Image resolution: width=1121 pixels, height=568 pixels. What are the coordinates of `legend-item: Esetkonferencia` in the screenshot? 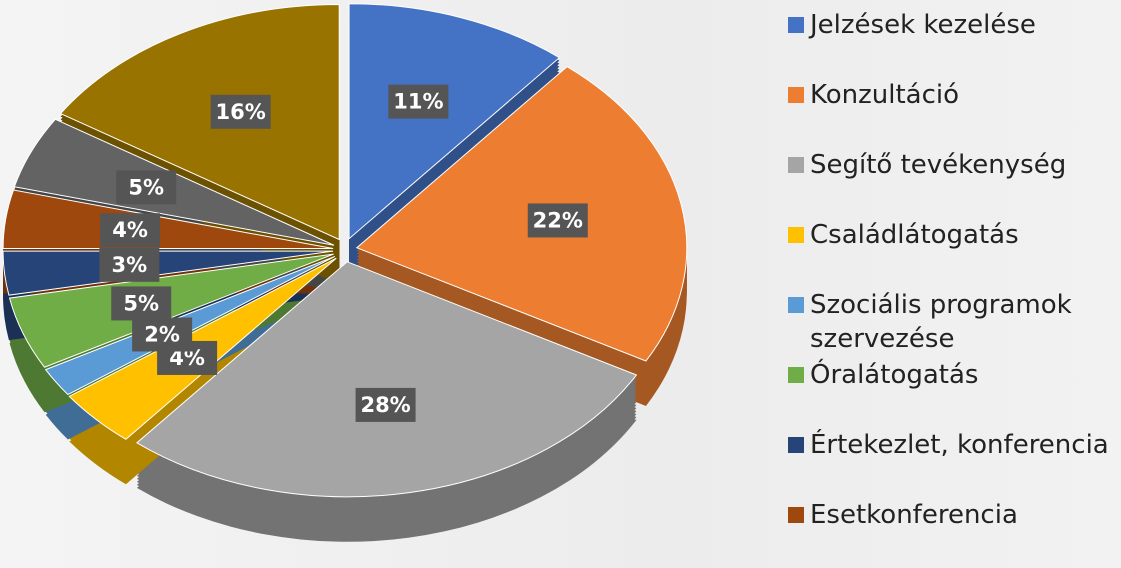 It's located at (953, 515).